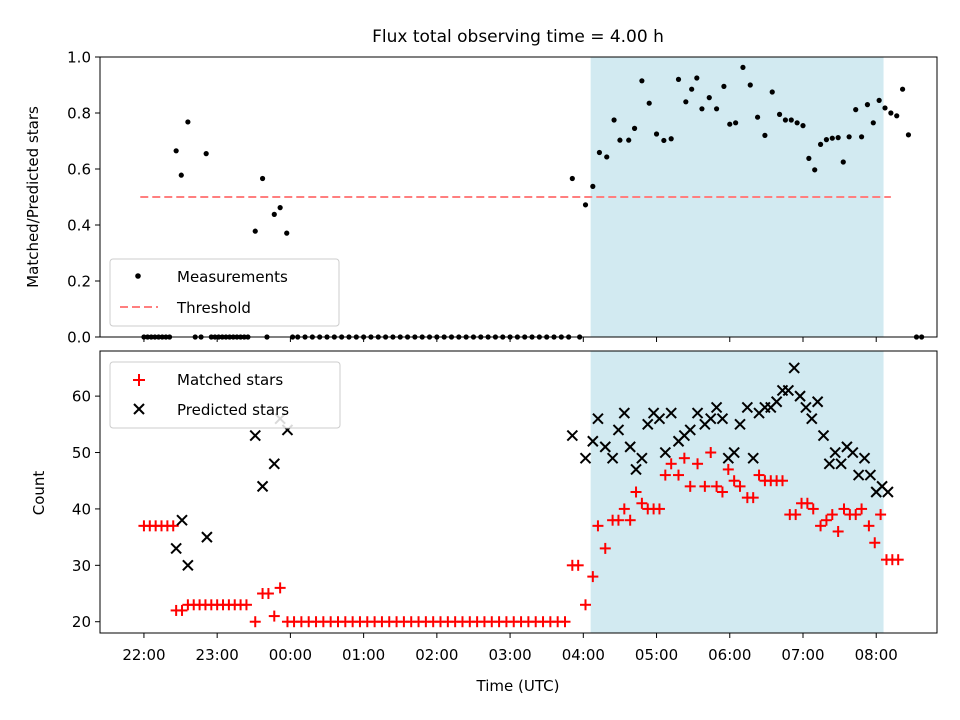 Image resolution: width=960 pixels, height=720 pixels. I want to click on bottom-y-tick-label: 50, so click(81, 453).